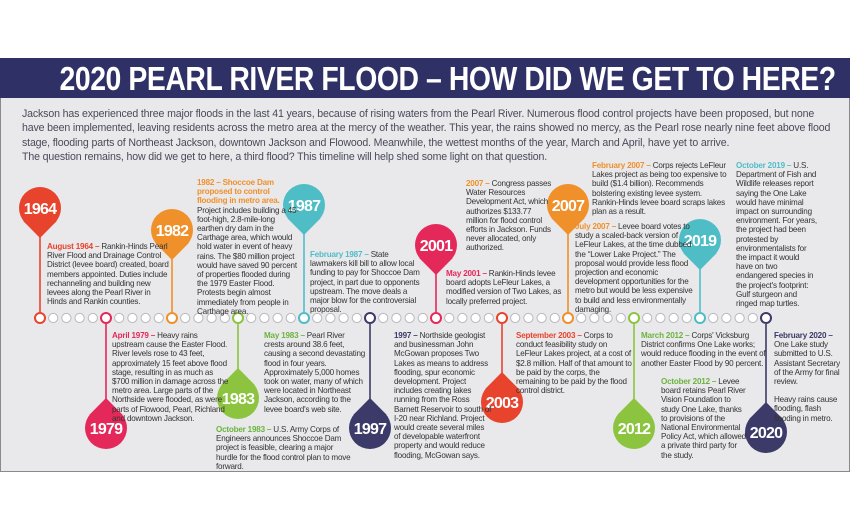  Describe the element at coordinates (466, 273) in the screenshot. I see `event-date: May 2001 –` at that location.